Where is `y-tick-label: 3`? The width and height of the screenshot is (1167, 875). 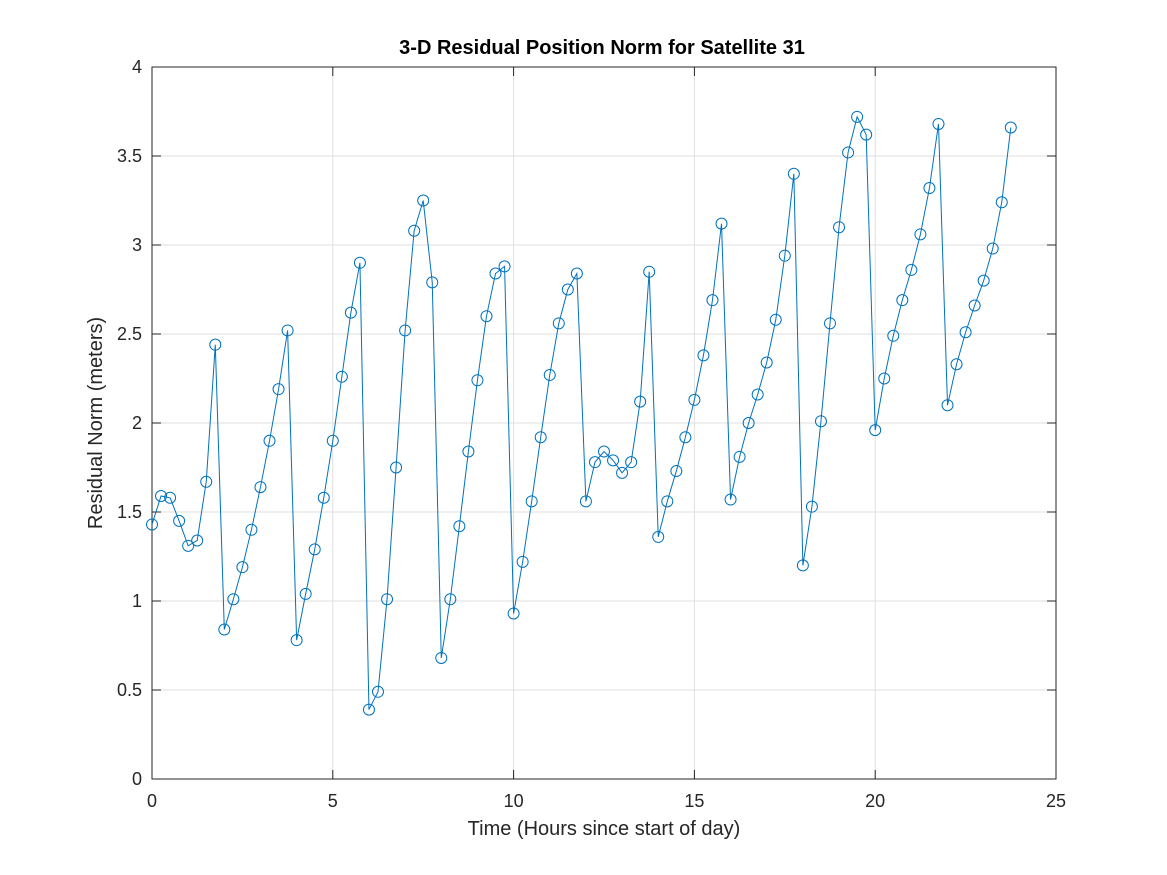 y-tick-label: 3 is located at coordinates (137, 245).